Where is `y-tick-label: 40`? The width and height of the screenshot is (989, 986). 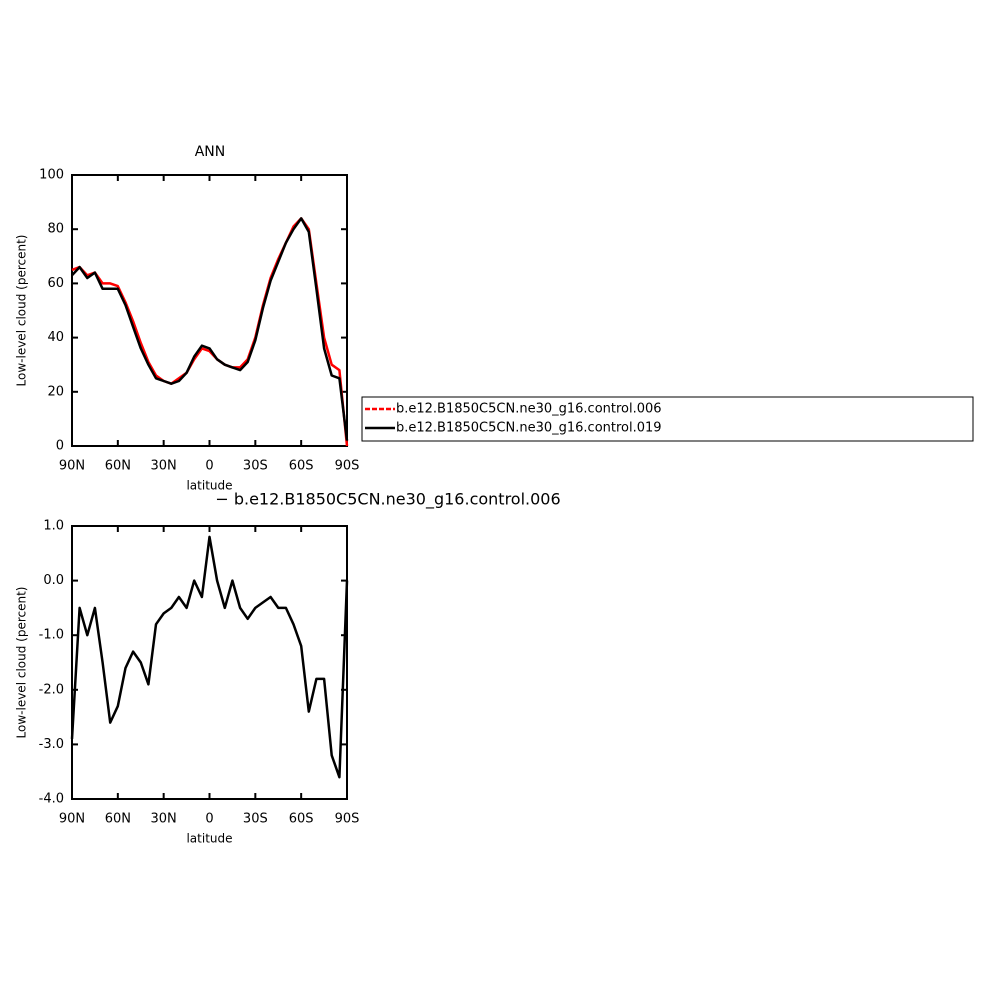 y-tick-label: 40 is located at coordinates (55, 337).